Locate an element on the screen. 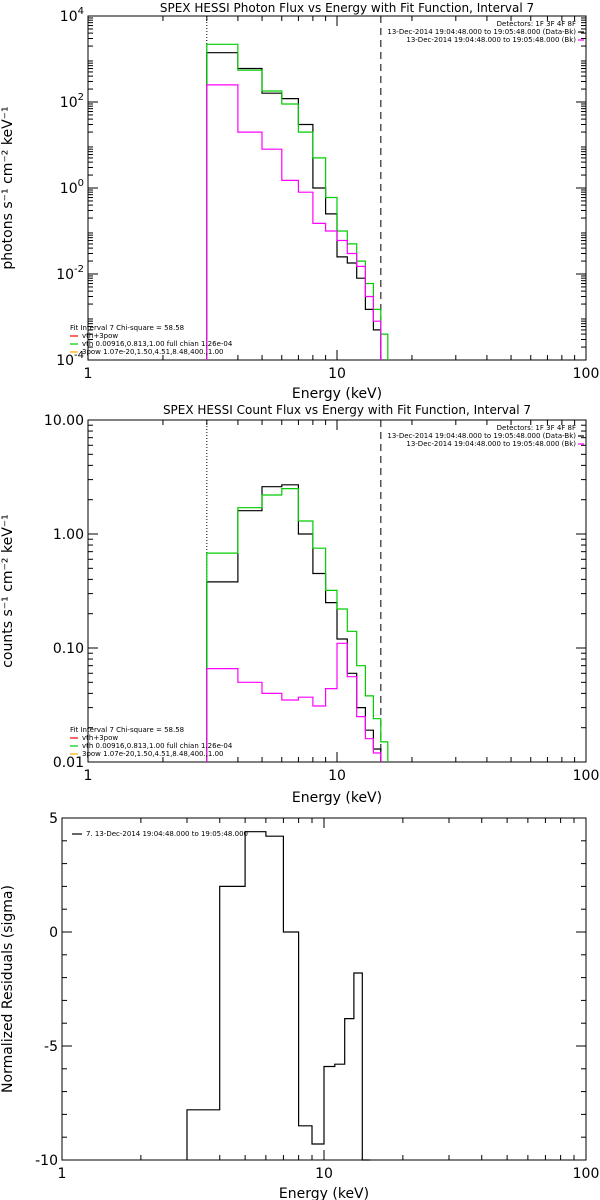  y-axis-label: photons s⁻¹ cm⁻² keV⁻¹ is located at coordinates (8, 187).